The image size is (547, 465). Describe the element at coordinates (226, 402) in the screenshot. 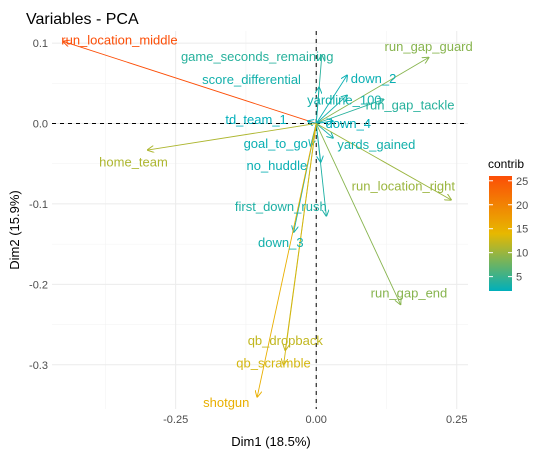

I see `variable-label: shotgun` at that location.